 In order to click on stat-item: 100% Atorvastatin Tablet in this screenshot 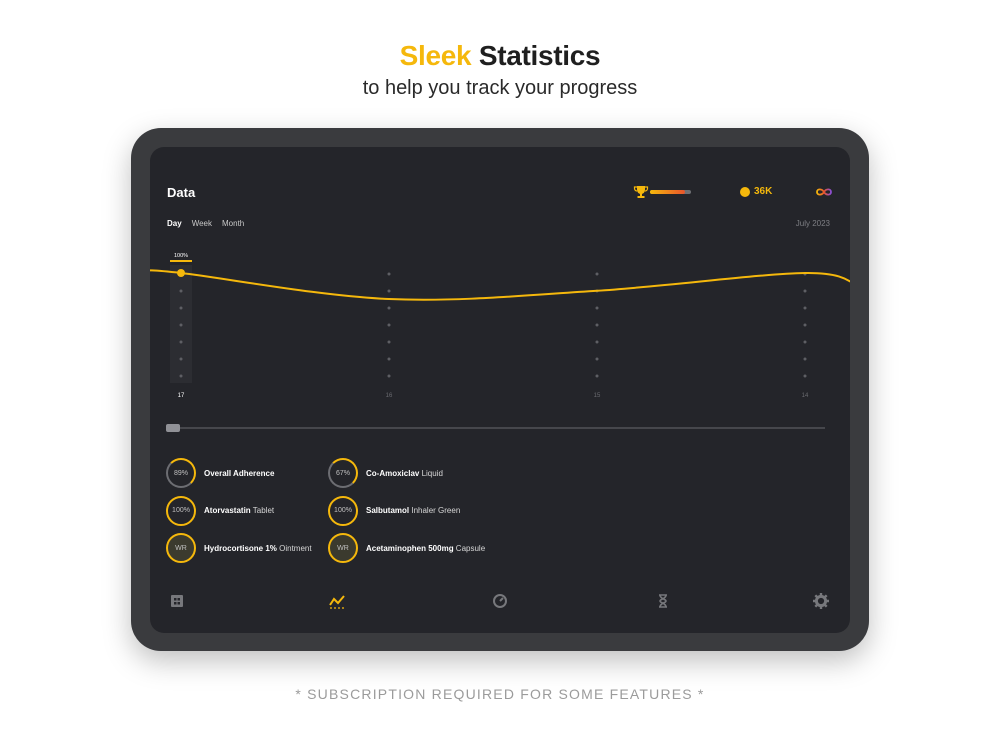, I will do `click(220, 510)`.